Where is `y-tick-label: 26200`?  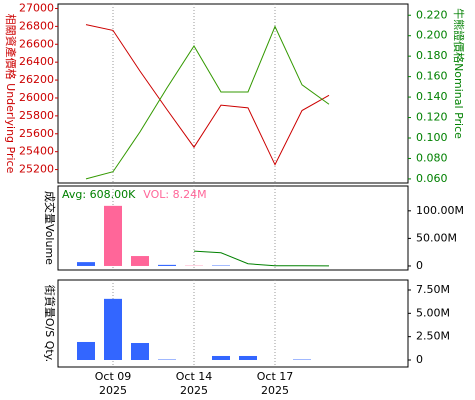 y-tick-label: 26200 is located at coordinates (36, 79).